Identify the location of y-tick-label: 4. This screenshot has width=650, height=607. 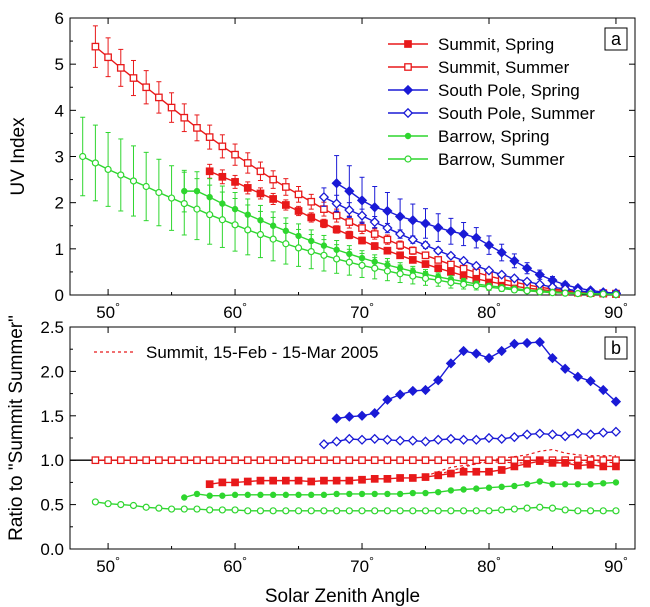
(59, 110).